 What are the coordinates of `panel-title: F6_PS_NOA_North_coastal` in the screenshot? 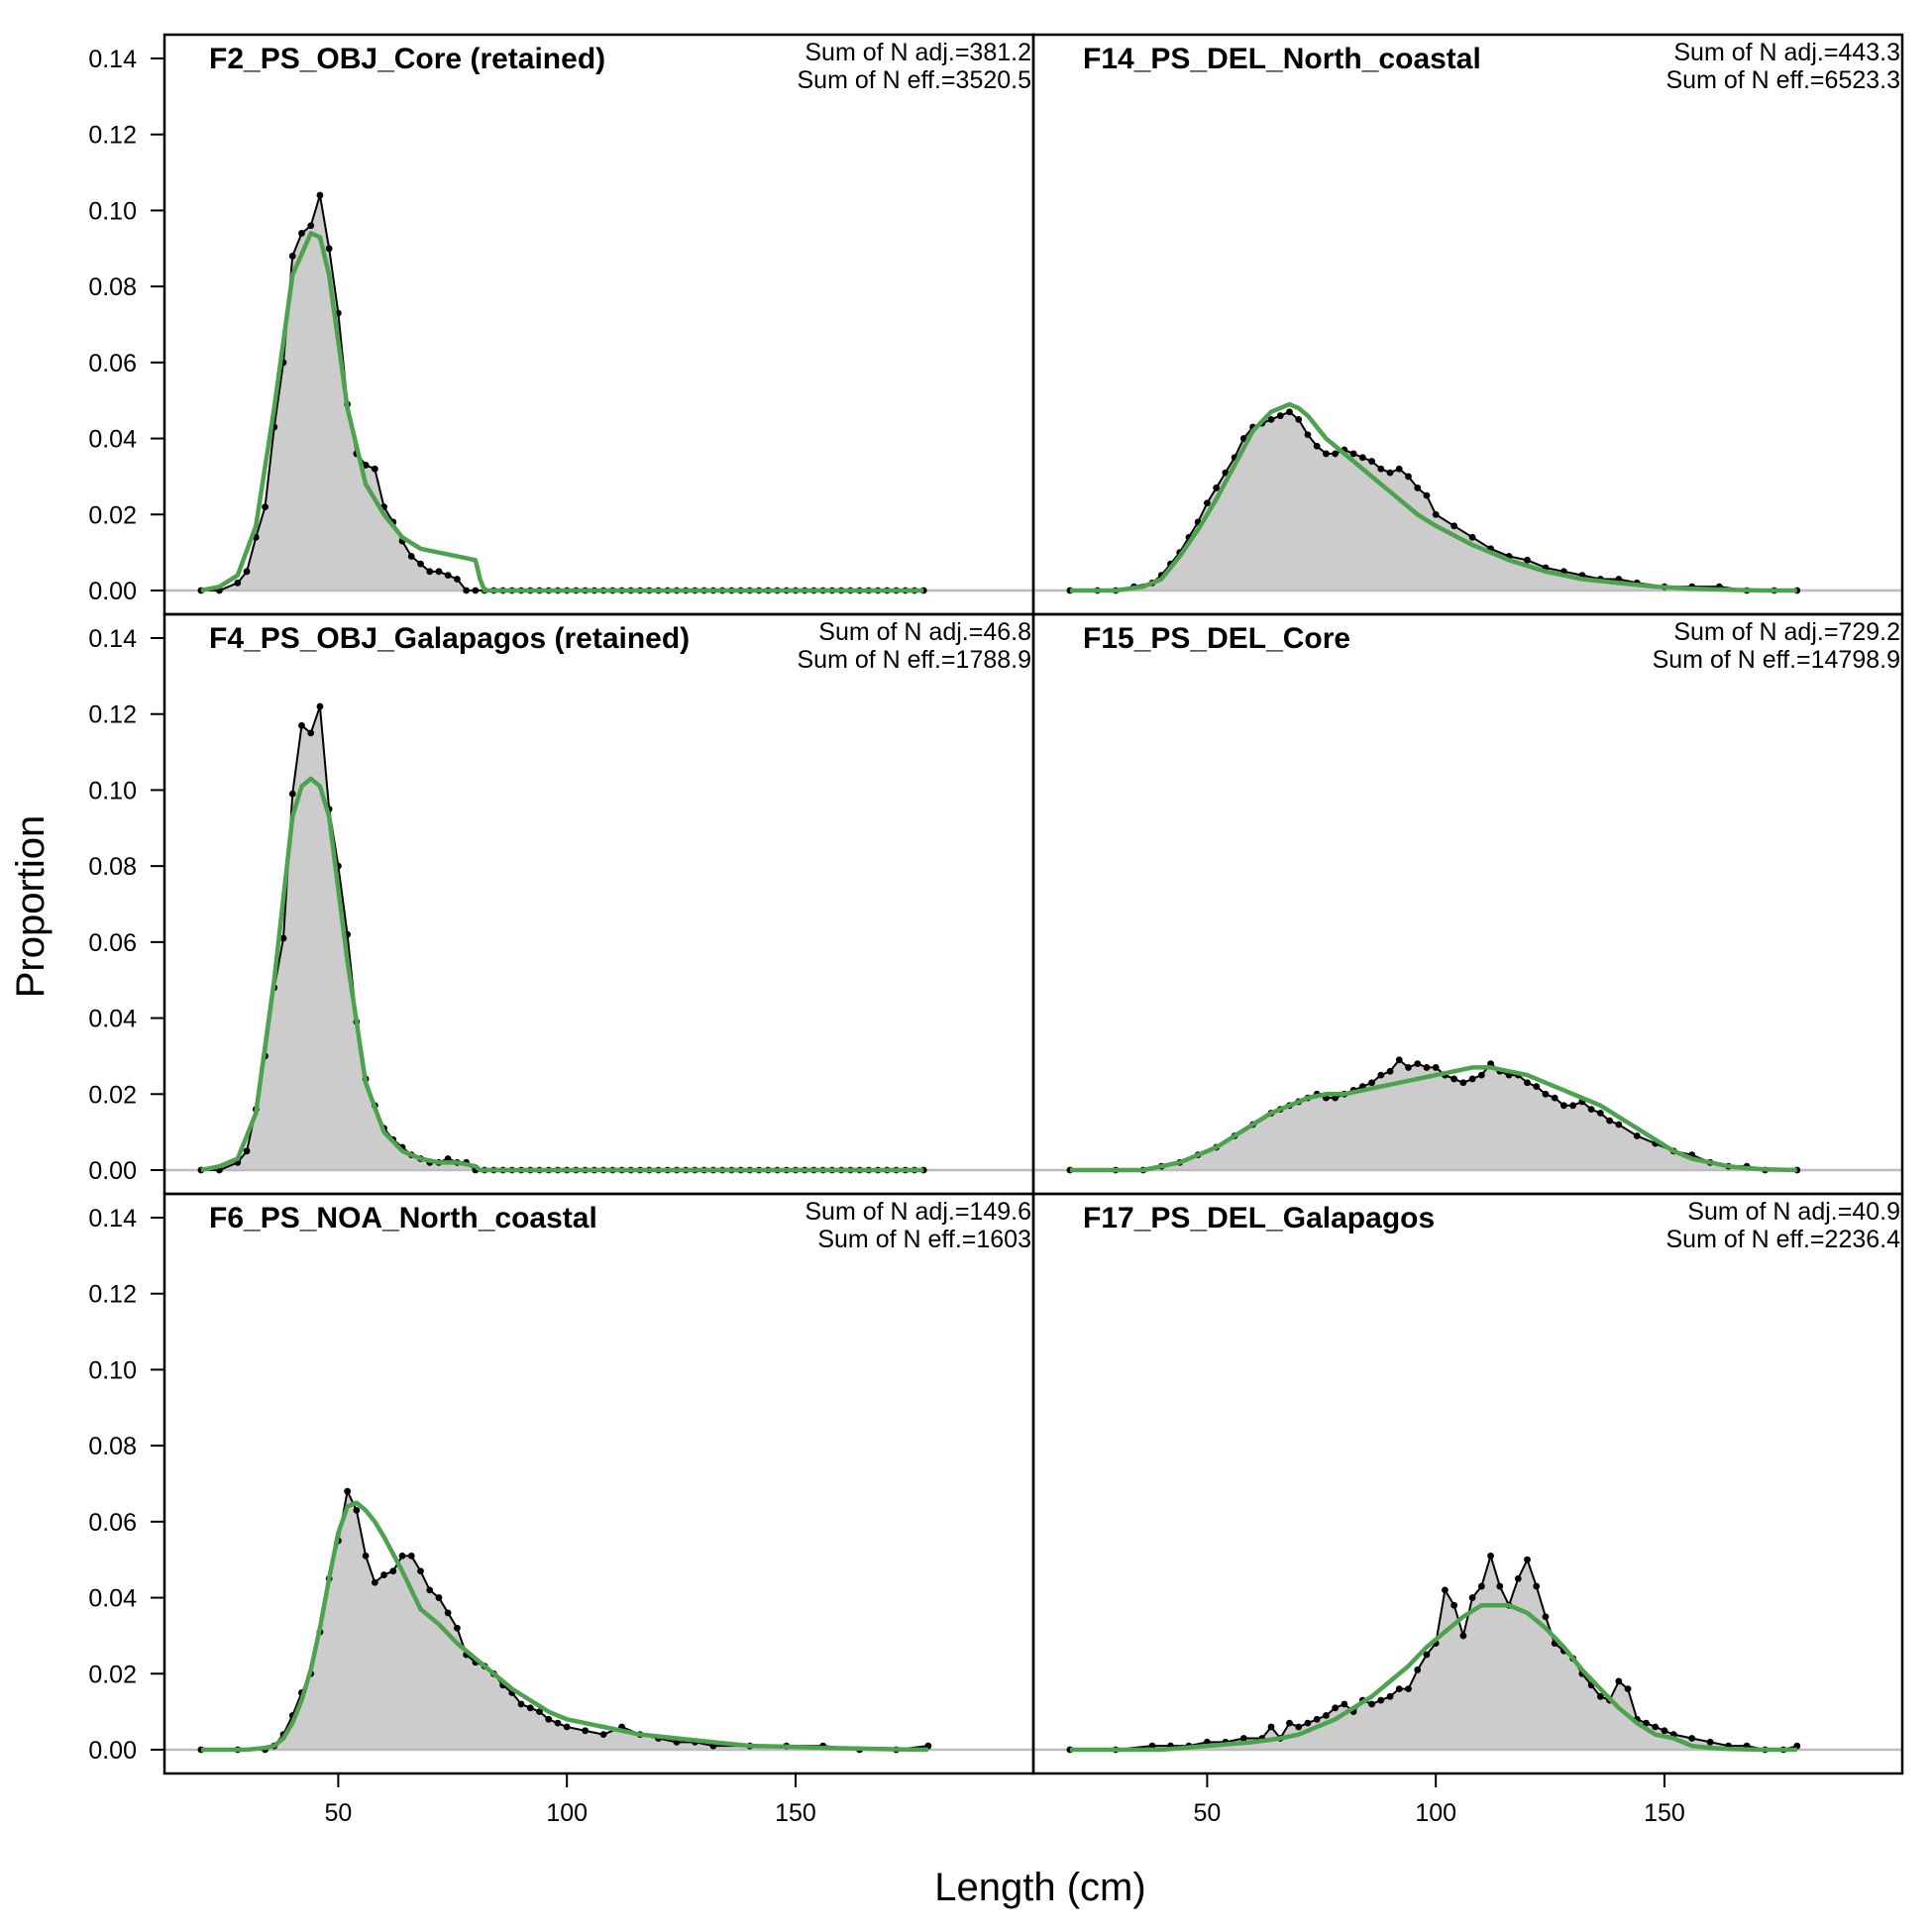 It's located at (403, 1218).